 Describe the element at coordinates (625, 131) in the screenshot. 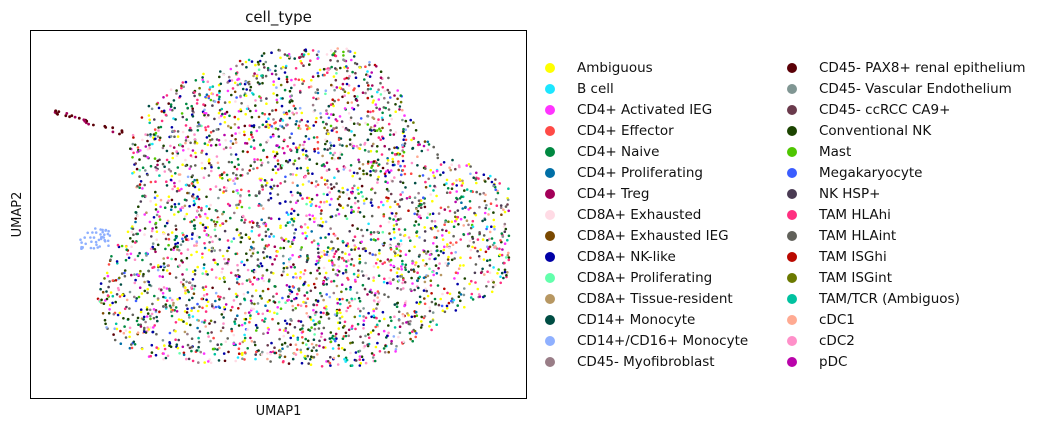

I see `legend-label: CD4+ Effector` at that location.